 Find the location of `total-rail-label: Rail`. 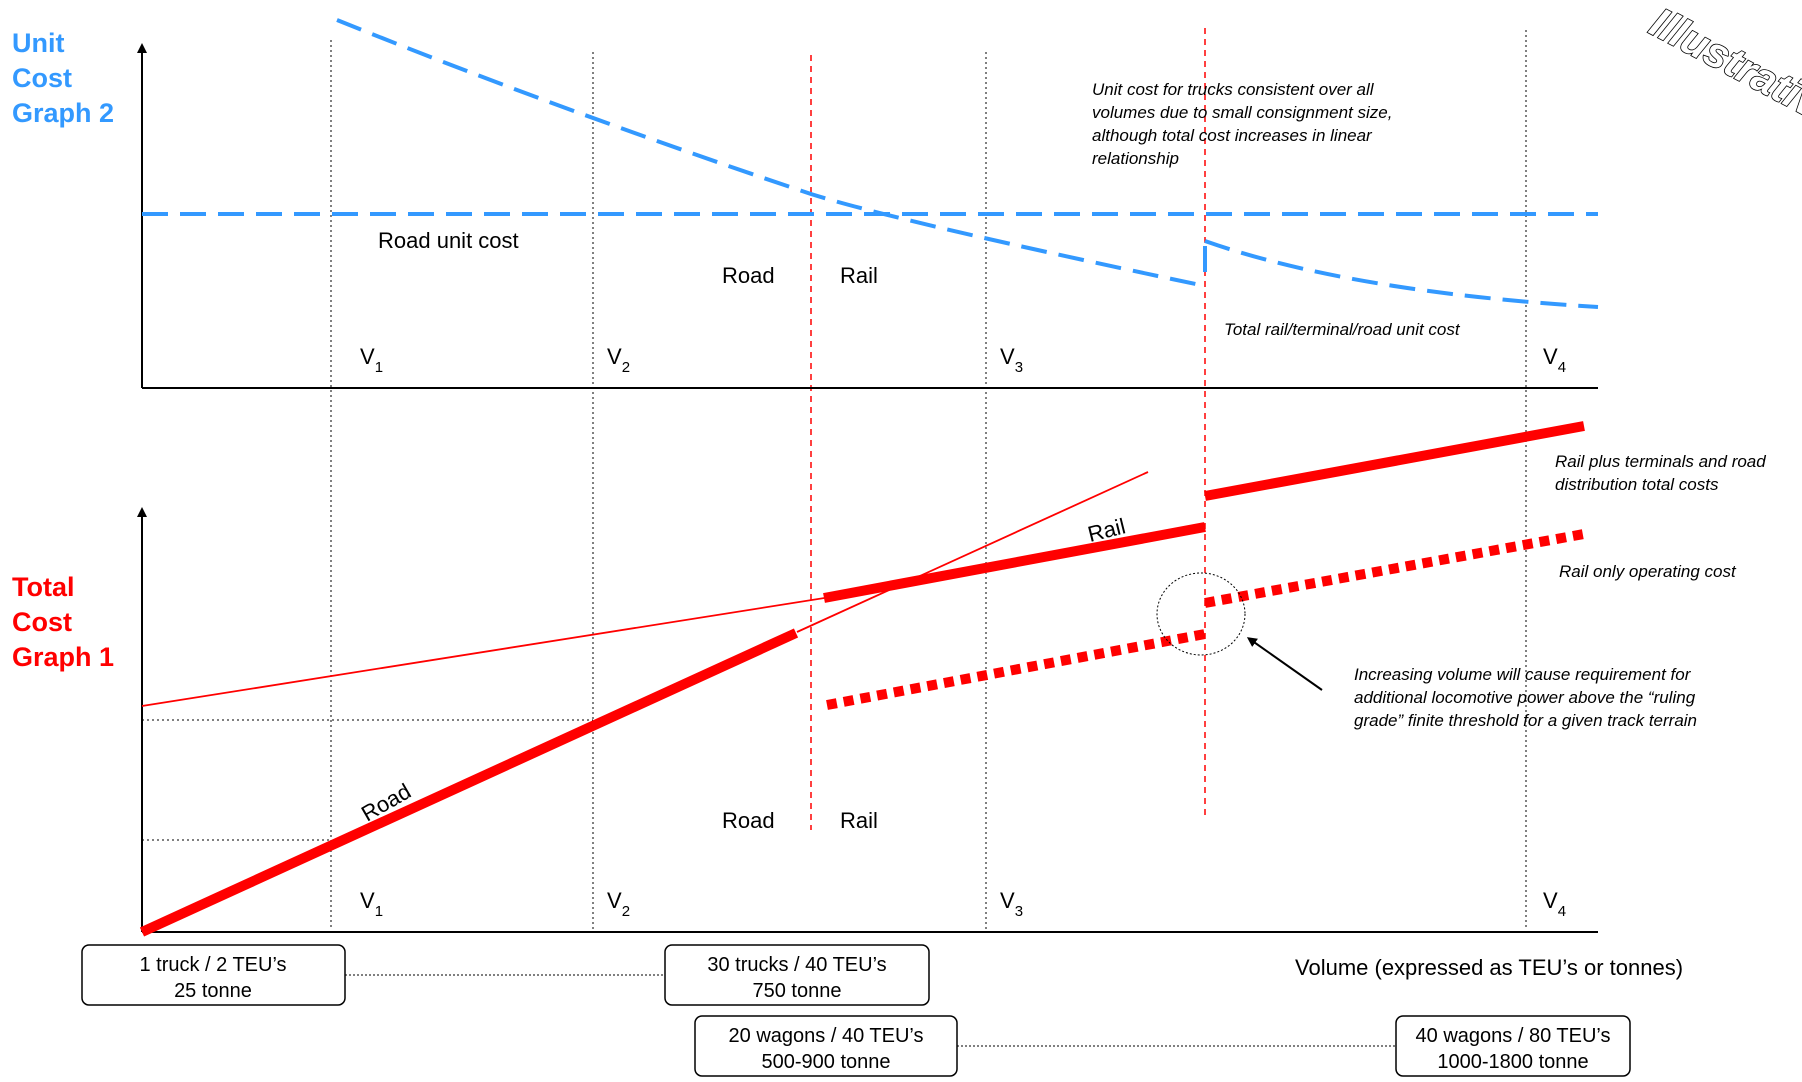

total-rail-label: Rail is located at coordinates (859, 820).